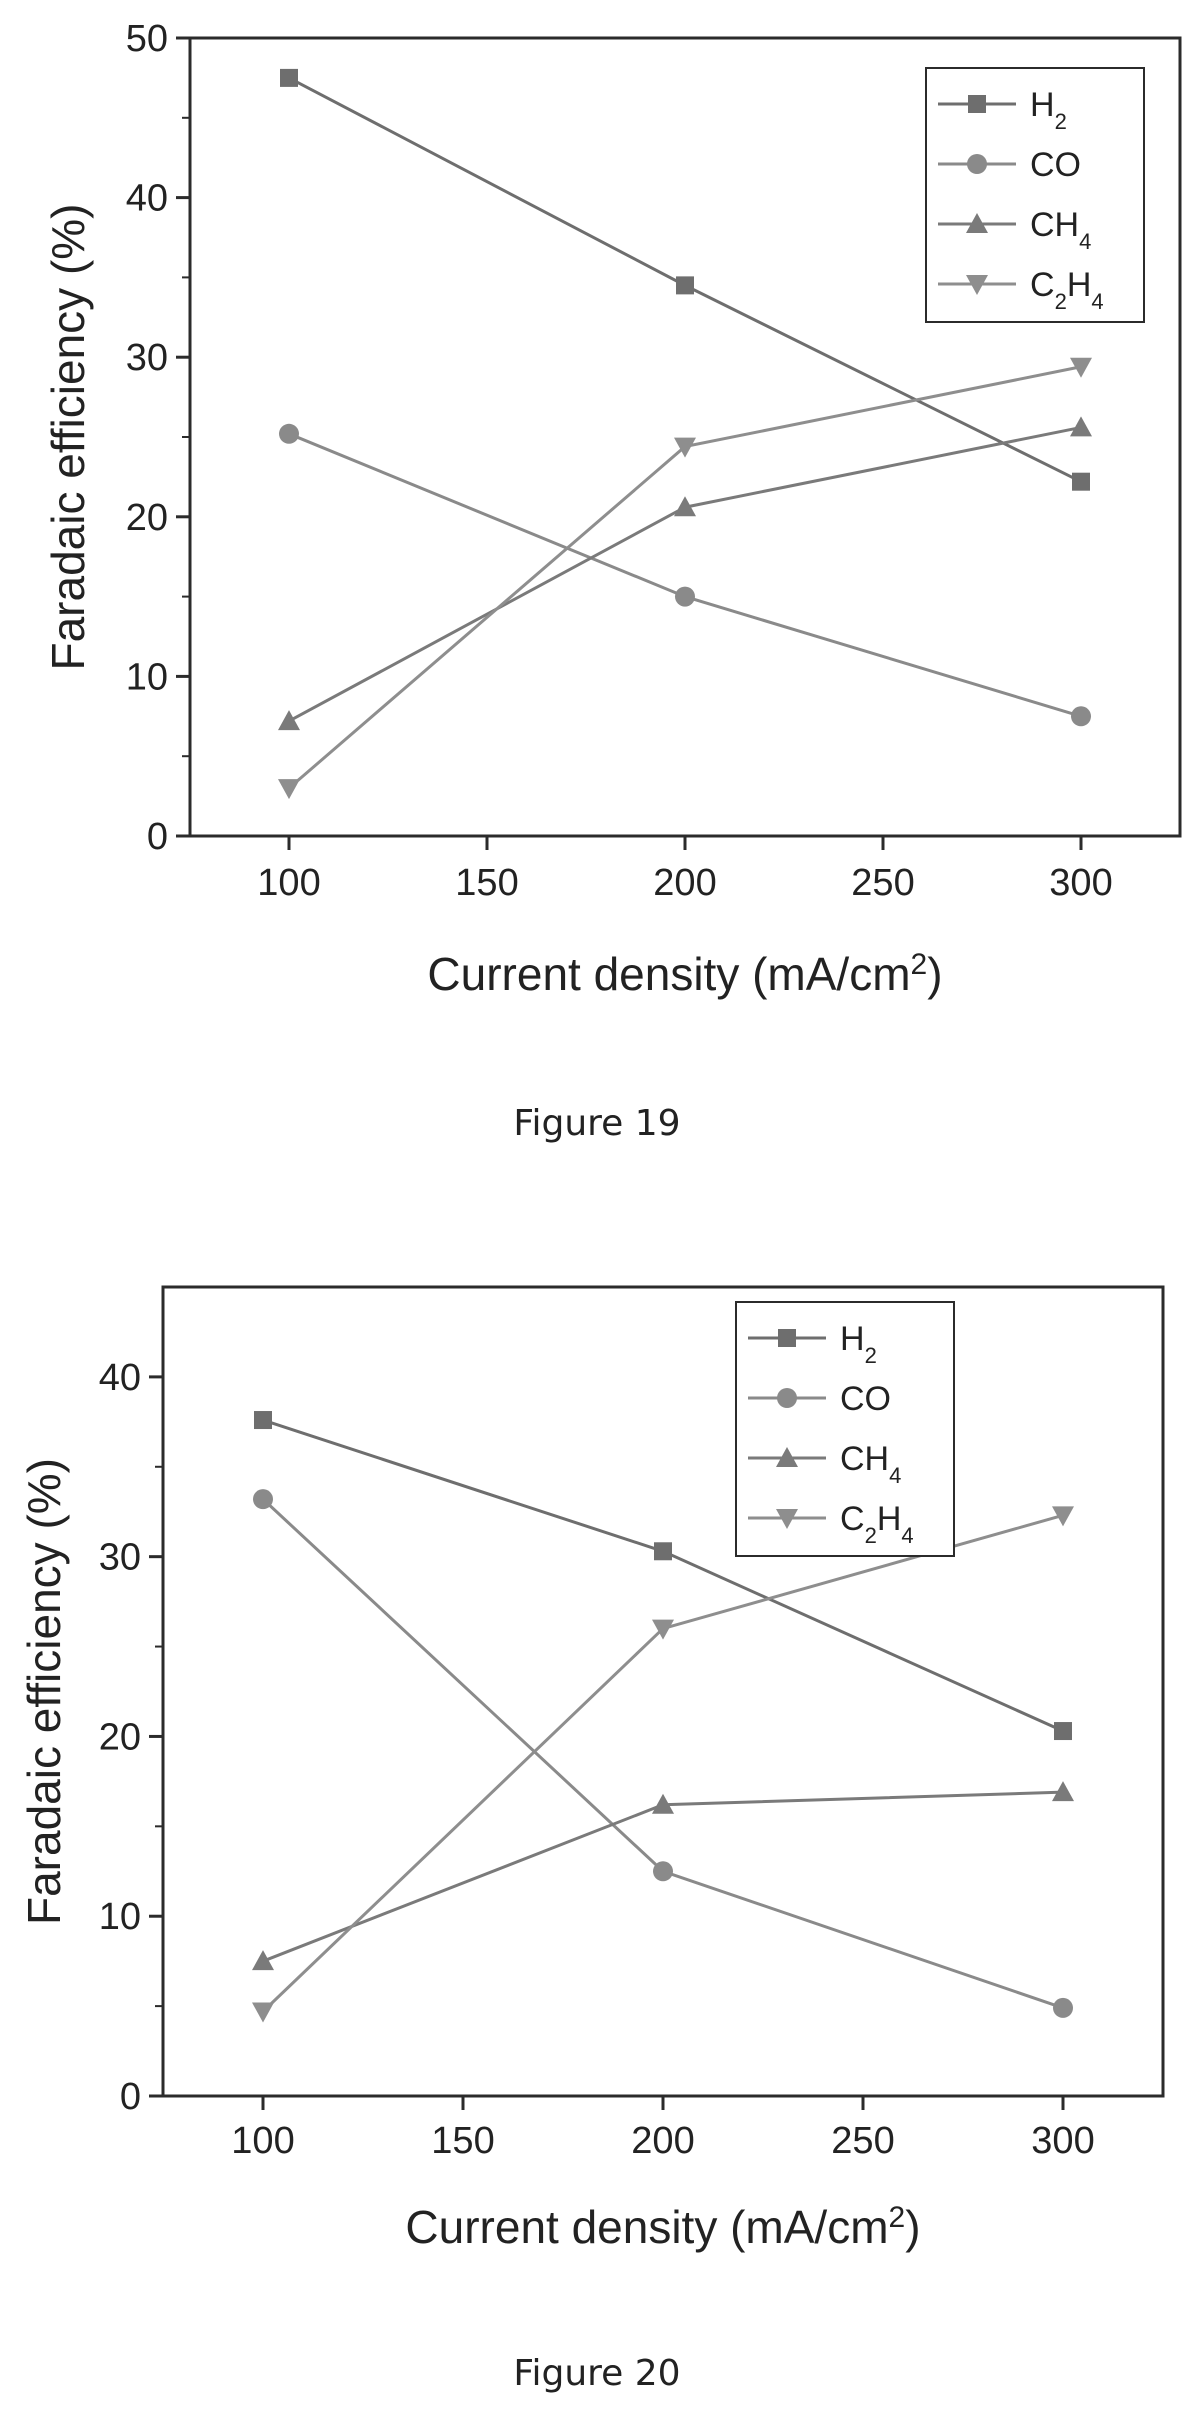  I want to click on series-co, so click(685, 575).